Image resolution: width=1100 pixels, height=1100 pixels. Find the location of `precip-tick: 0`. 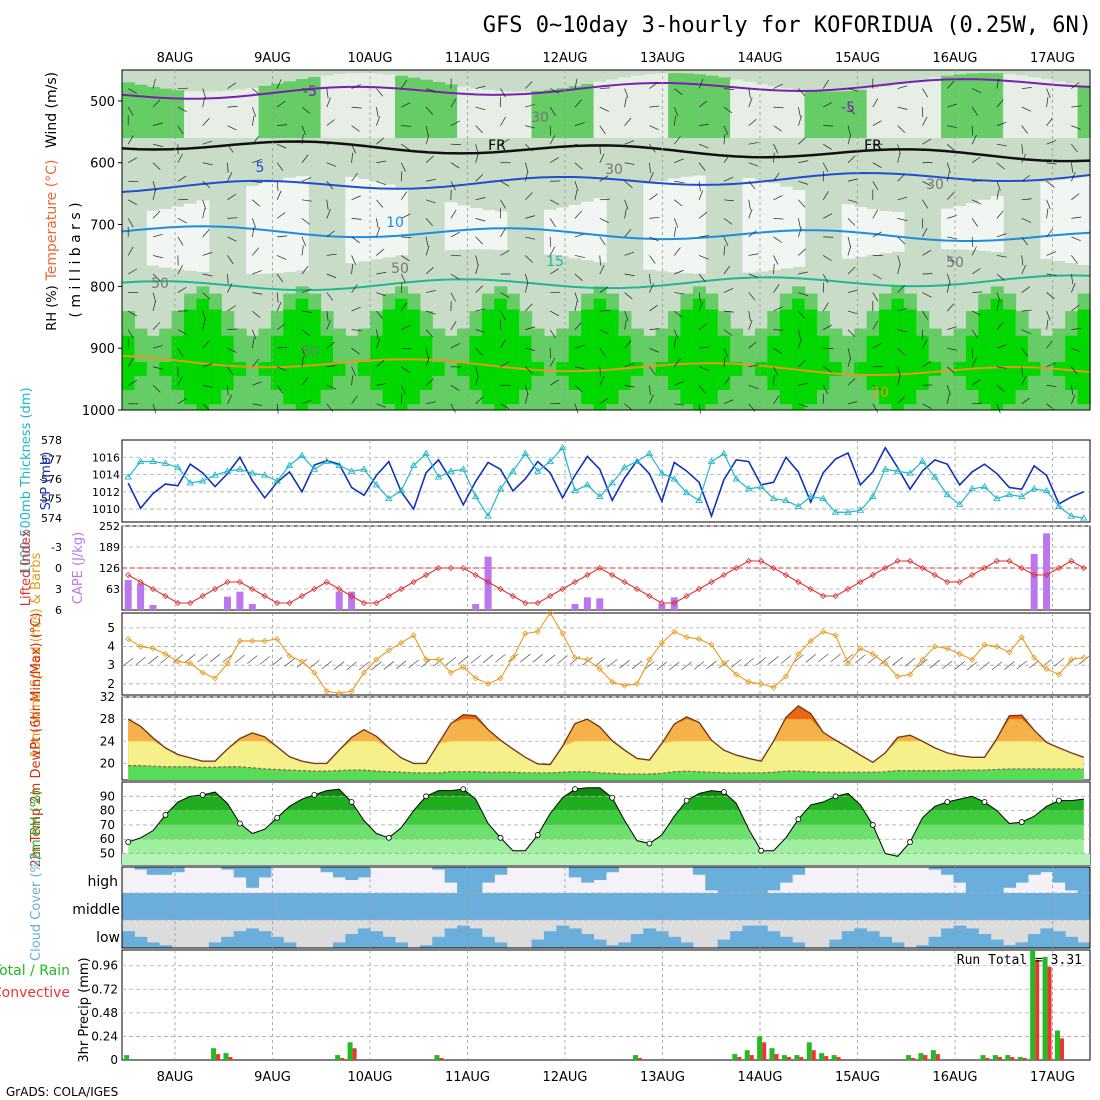

precip-tick: 0 is located at coordinates (114, 1060).